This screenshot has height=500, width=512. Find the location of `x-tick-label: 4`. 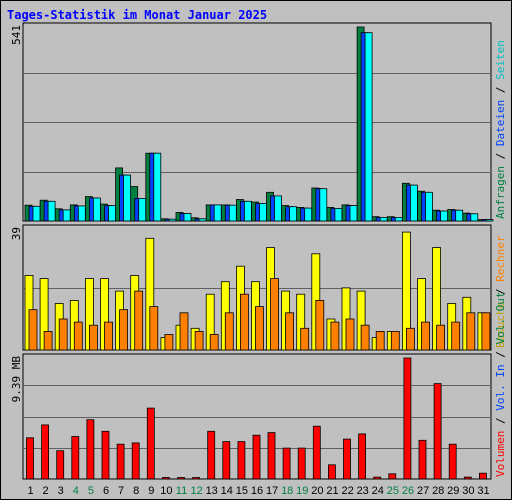

x-tick-label: 4 is located at coordinates (76, 491).